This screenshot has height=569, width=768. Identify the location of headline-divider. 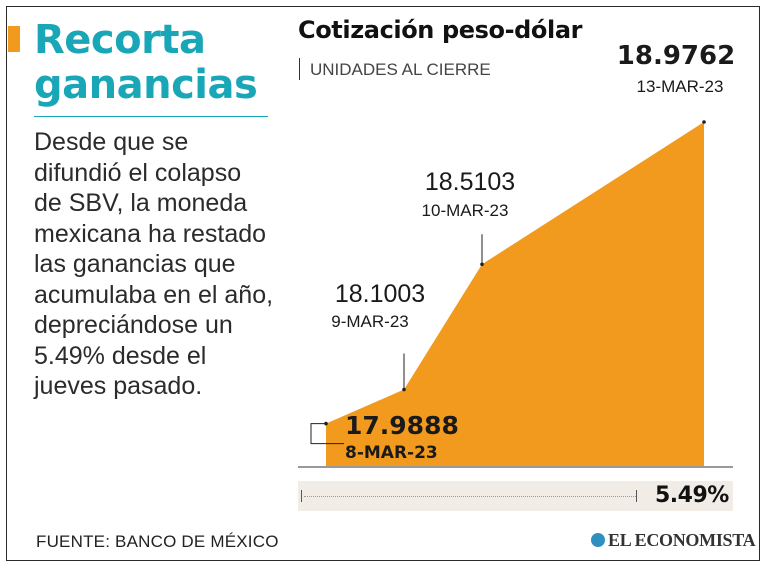
(151, 116).